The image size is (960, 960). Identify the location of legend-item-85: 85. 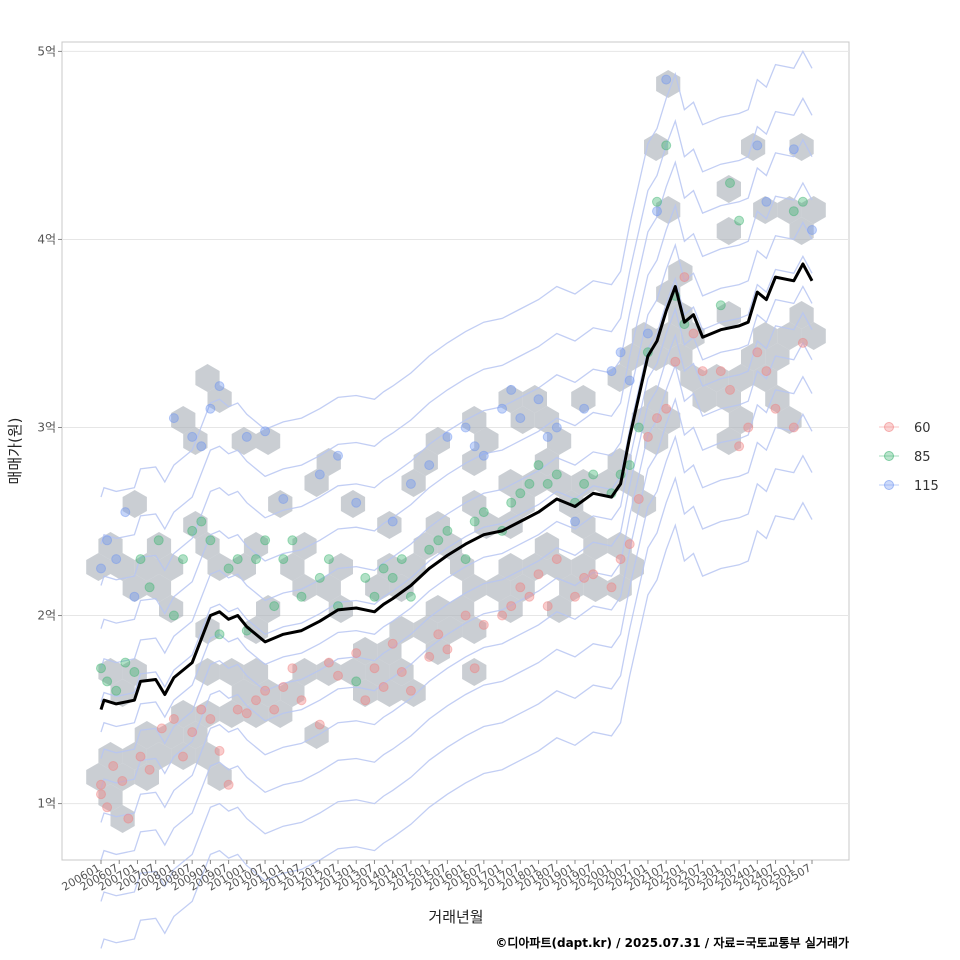
(905, 457).